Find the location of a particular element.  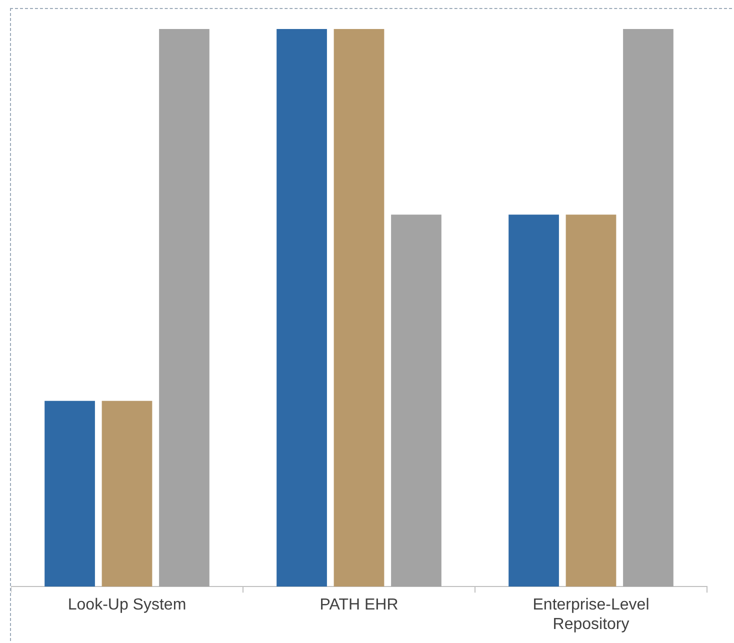

x-tick-label: PATH EHR is located at coordinates (359, 605).